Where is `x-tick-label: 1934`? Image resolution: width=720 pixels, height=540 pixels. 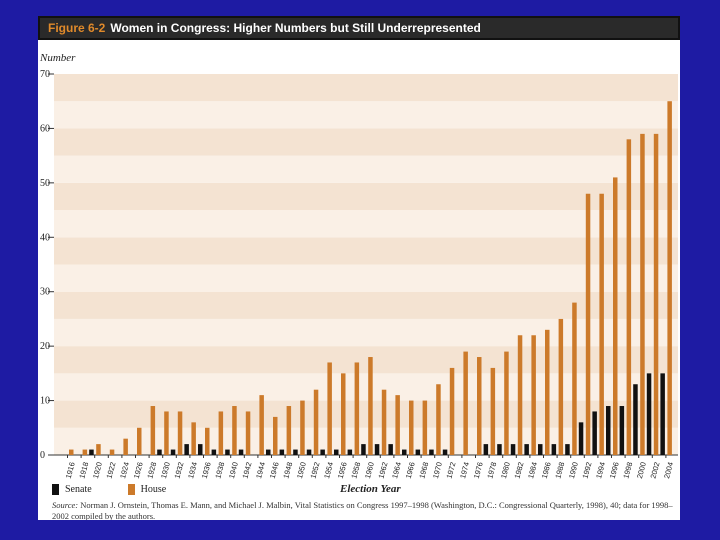
x-tick-label: 1934 is located at coordinates (192, 470).